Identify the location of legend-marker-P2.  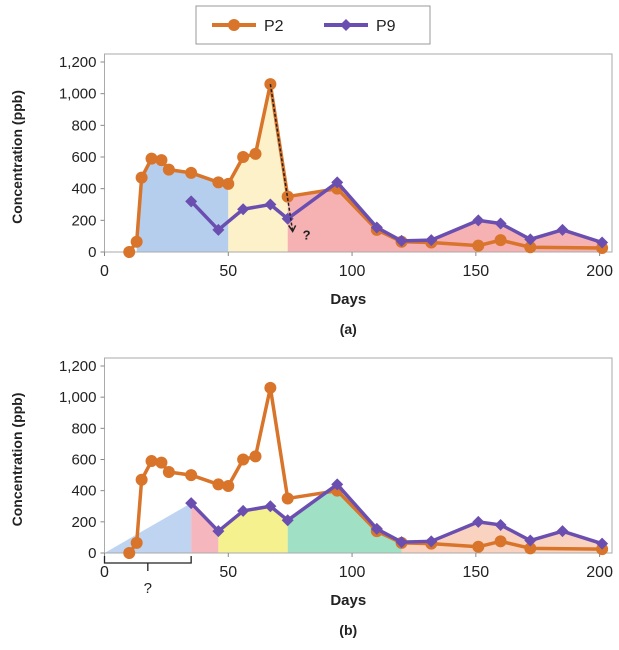
(234, 25).